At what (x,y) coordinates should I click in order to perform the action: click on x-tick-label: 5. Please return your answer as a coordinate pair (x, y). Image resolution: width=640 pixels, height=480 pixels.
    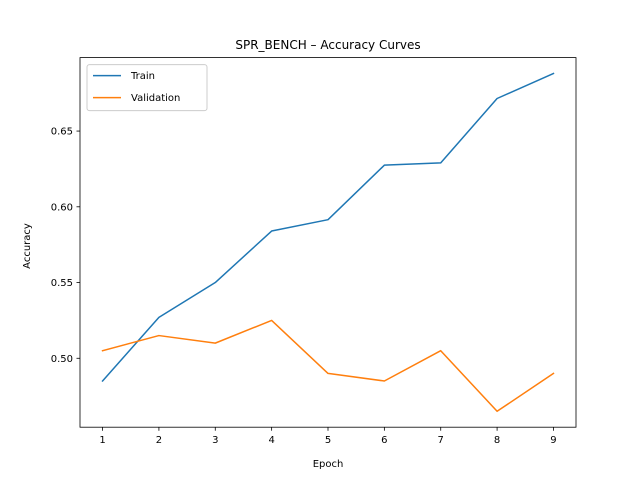
    Looking at the image, I should click on (328, 440).